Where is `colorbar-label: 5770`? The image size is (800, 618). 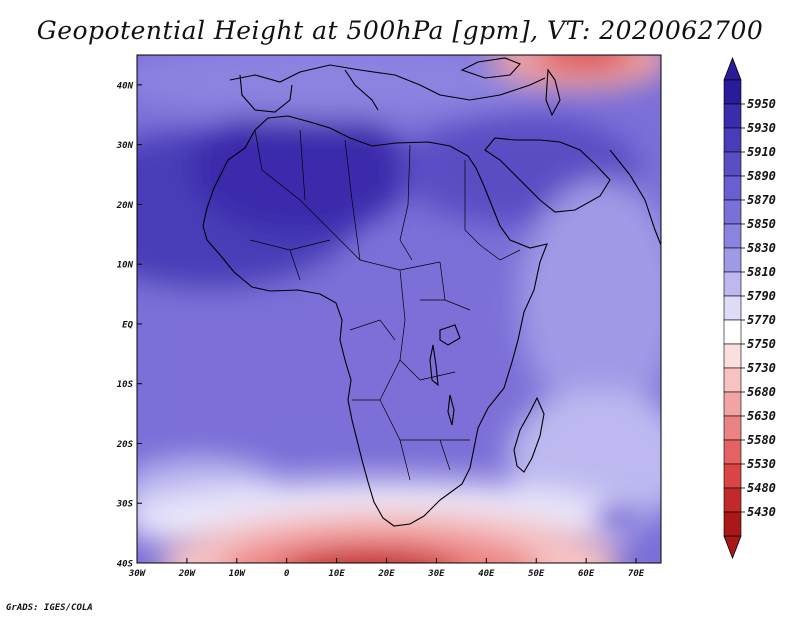
colorbar-label: 5770 is located at coordinates (761, 320).